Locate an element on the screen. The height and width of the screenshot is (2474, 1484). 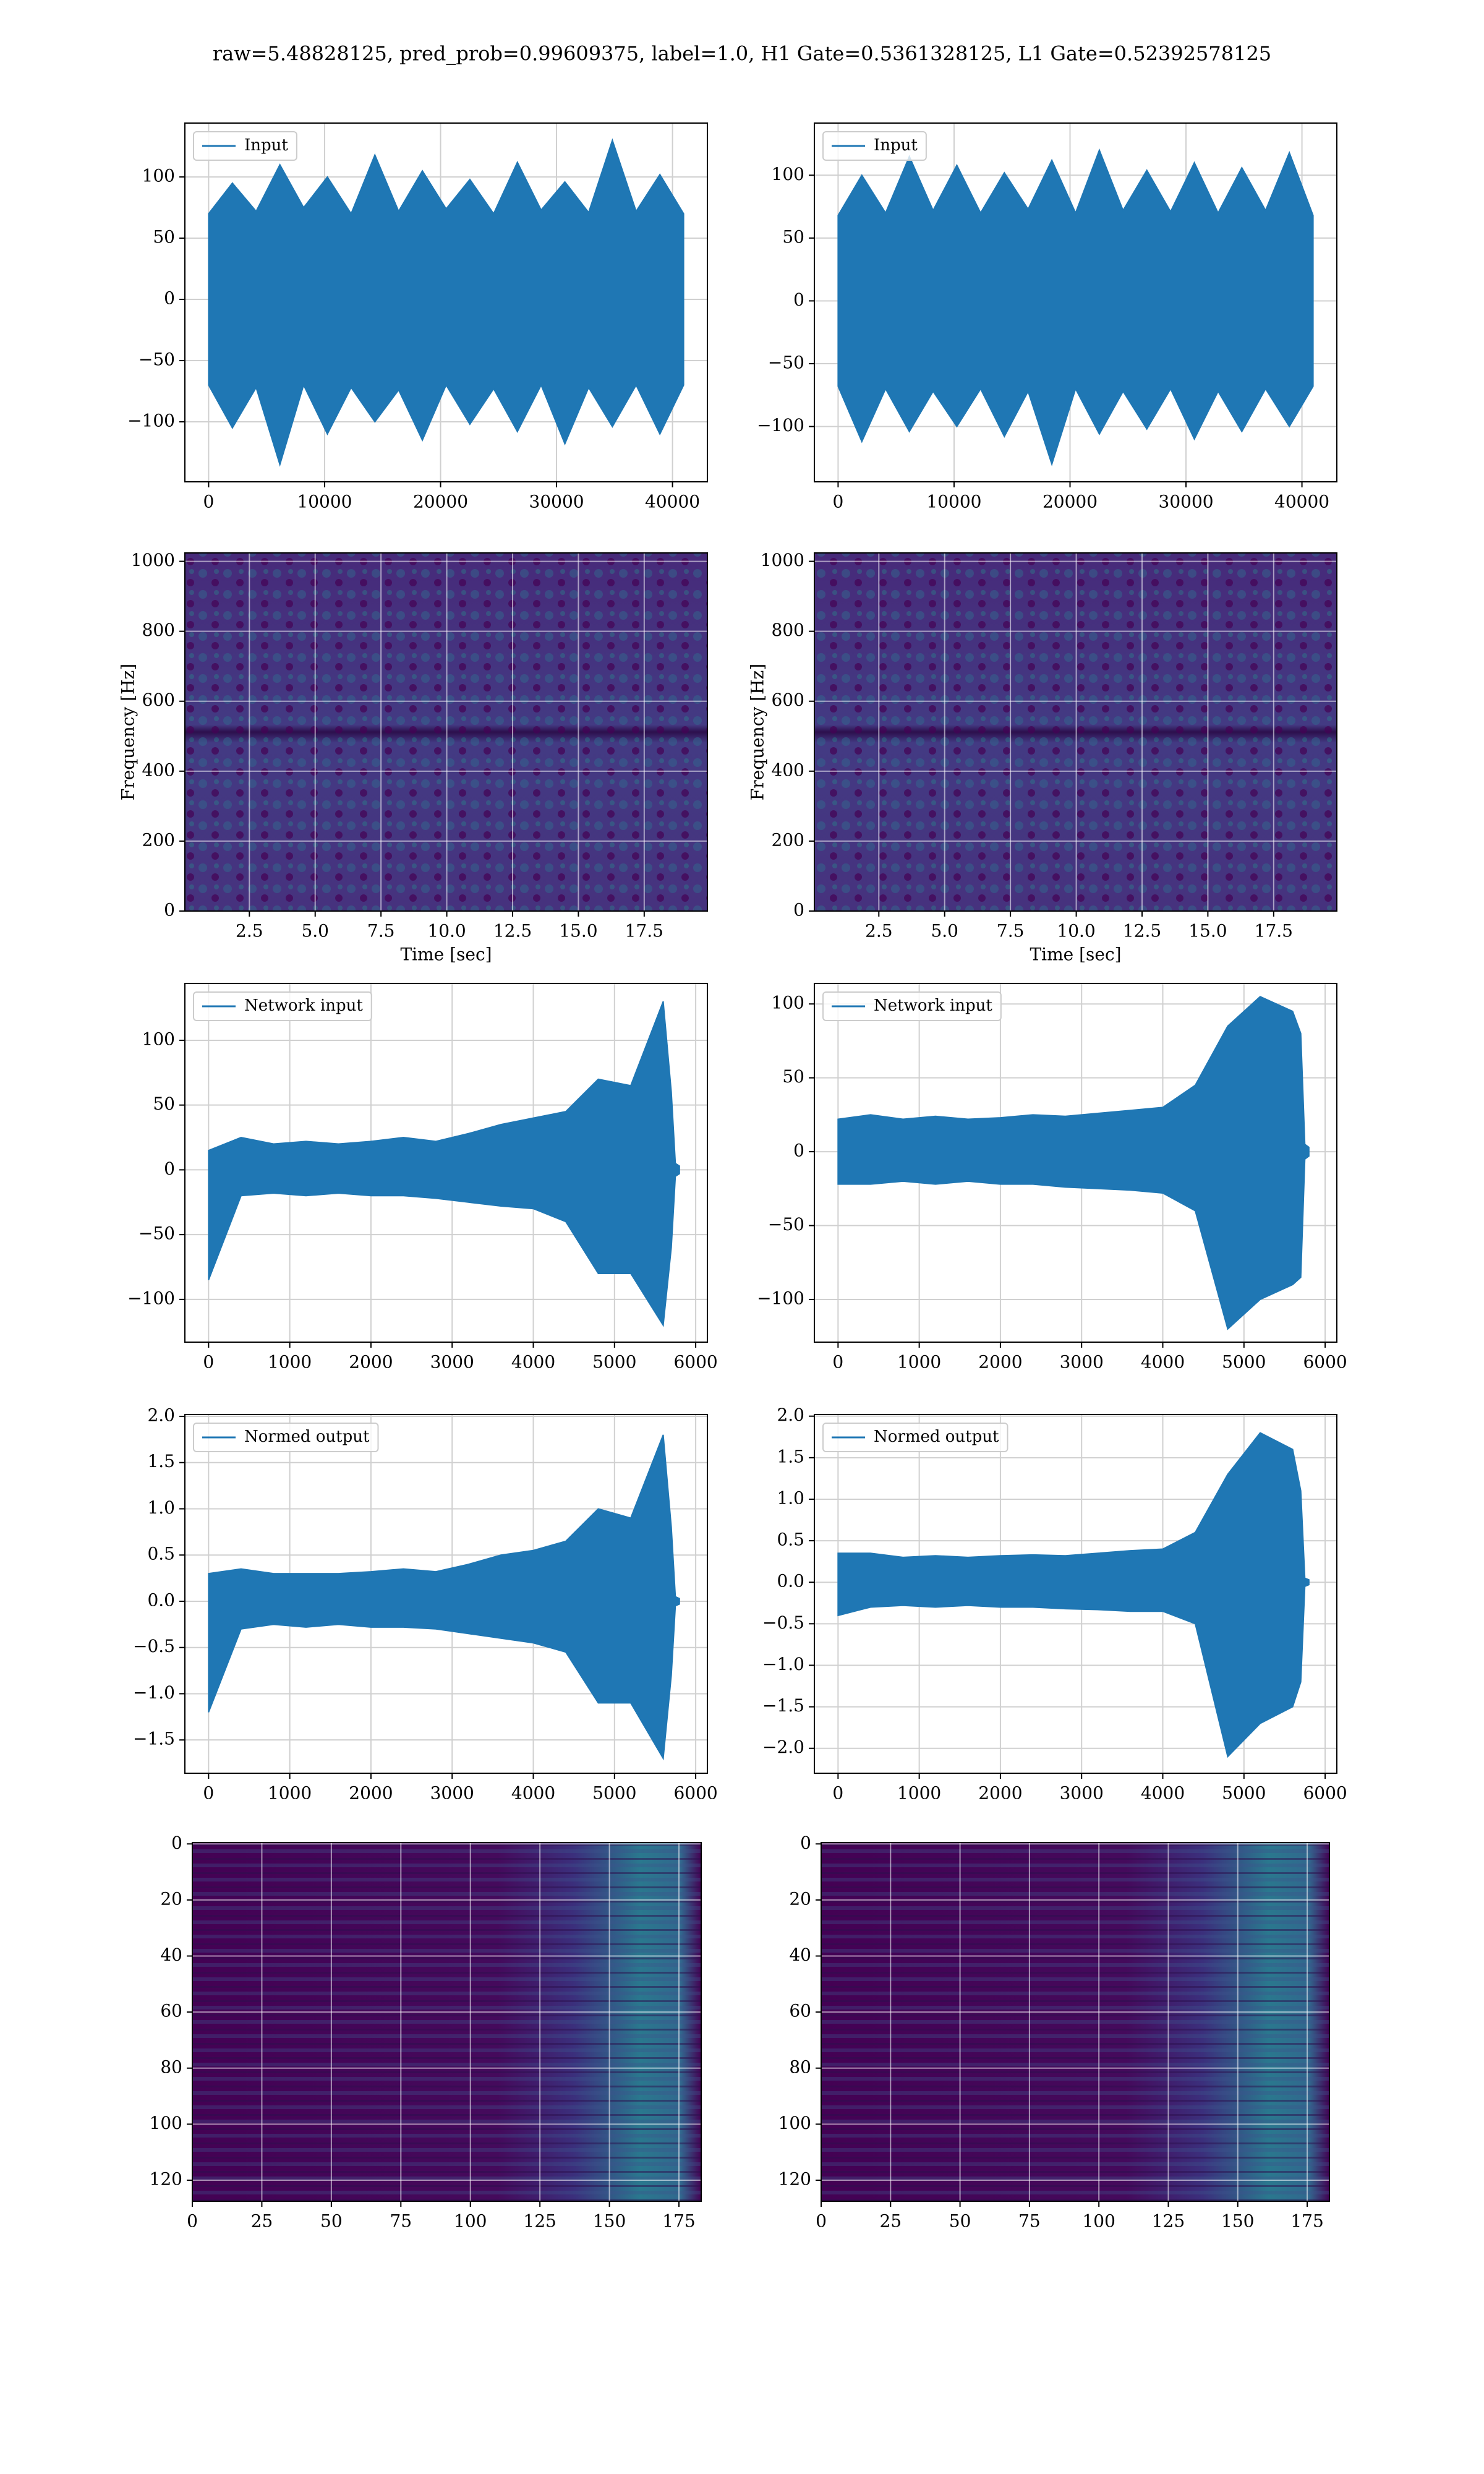
x-tick-label: 150 is located at coordinates (1237, 2221).